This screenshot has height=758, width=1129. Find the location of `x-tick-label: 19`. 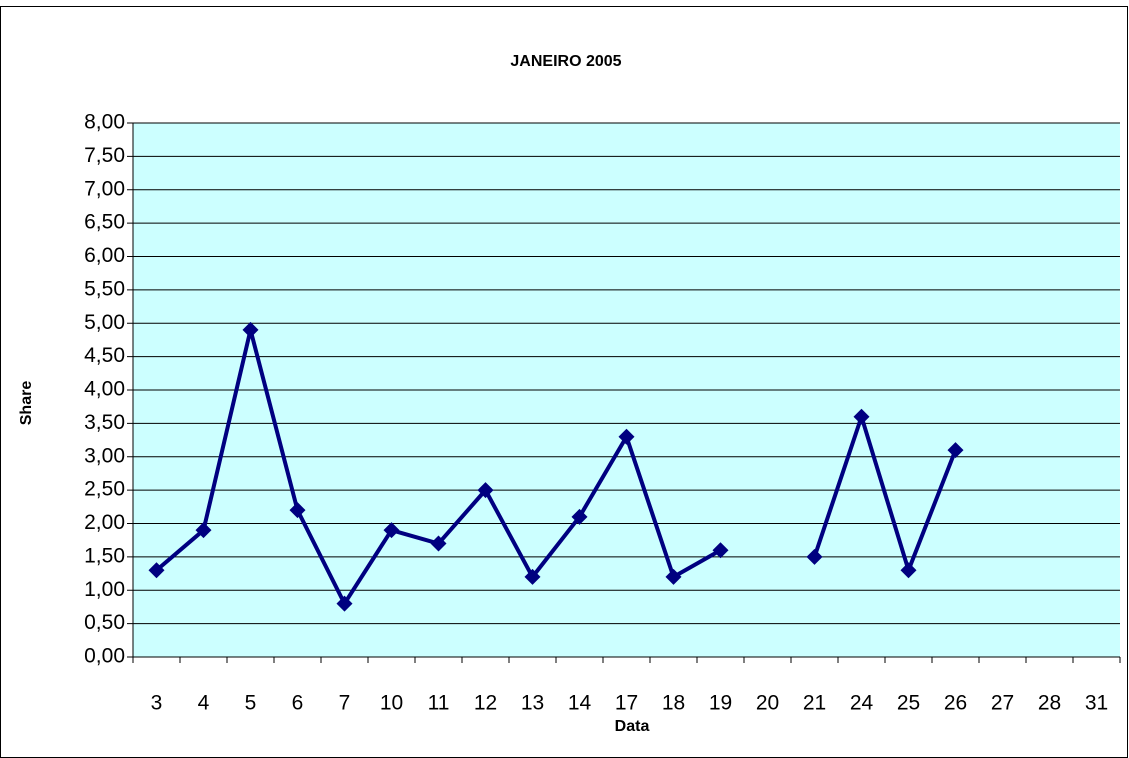

x-tick-label: 19 is located at coordinates (720, 703).